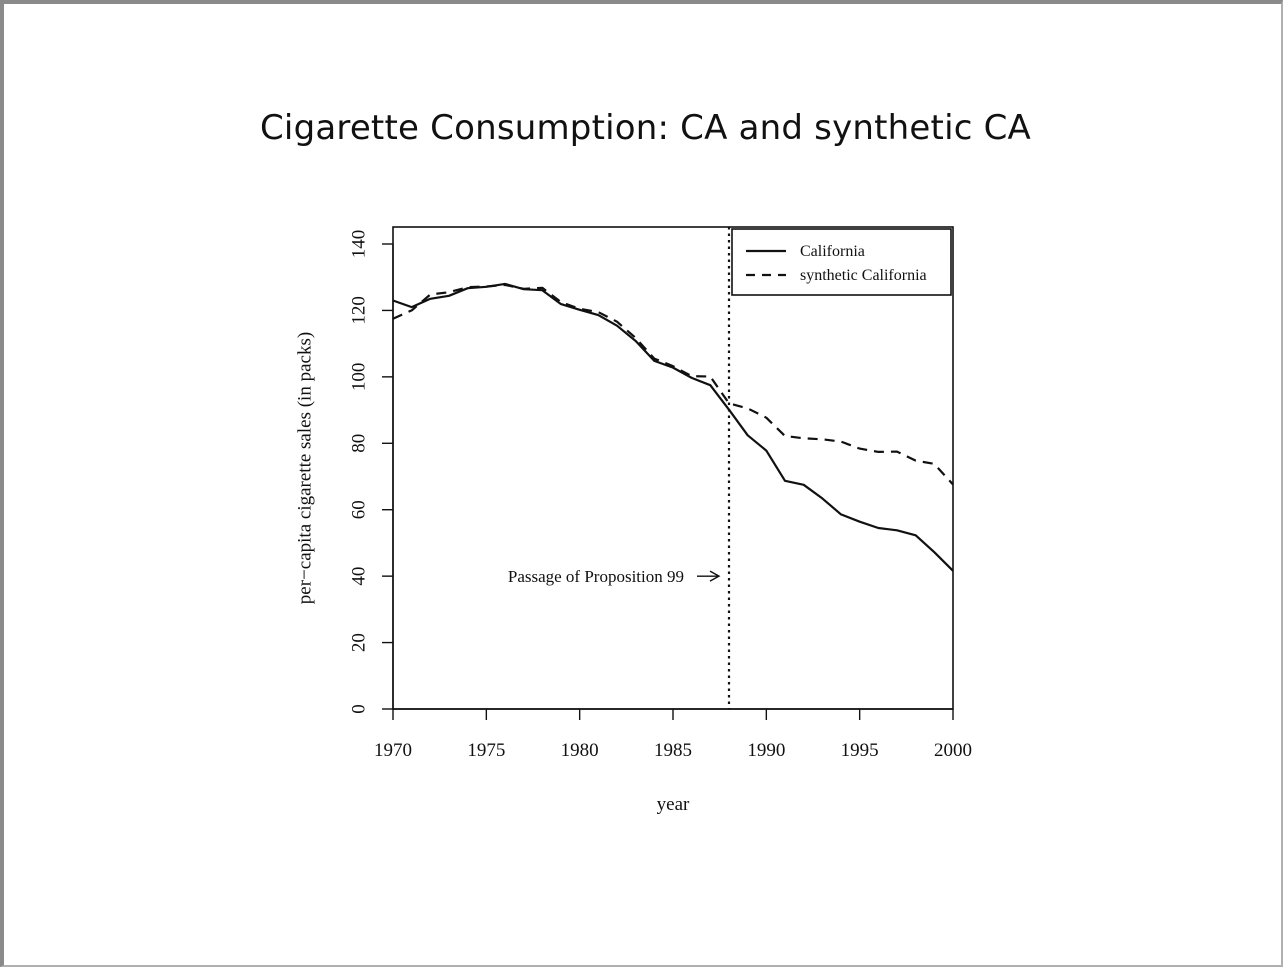  I want to click on x-tick-label: 1970, so click(393, 750).